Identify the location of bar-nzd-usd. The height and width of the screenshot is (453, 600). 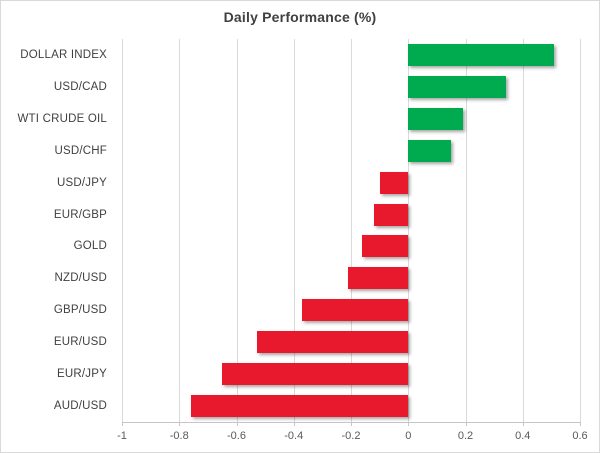
(378, 278).